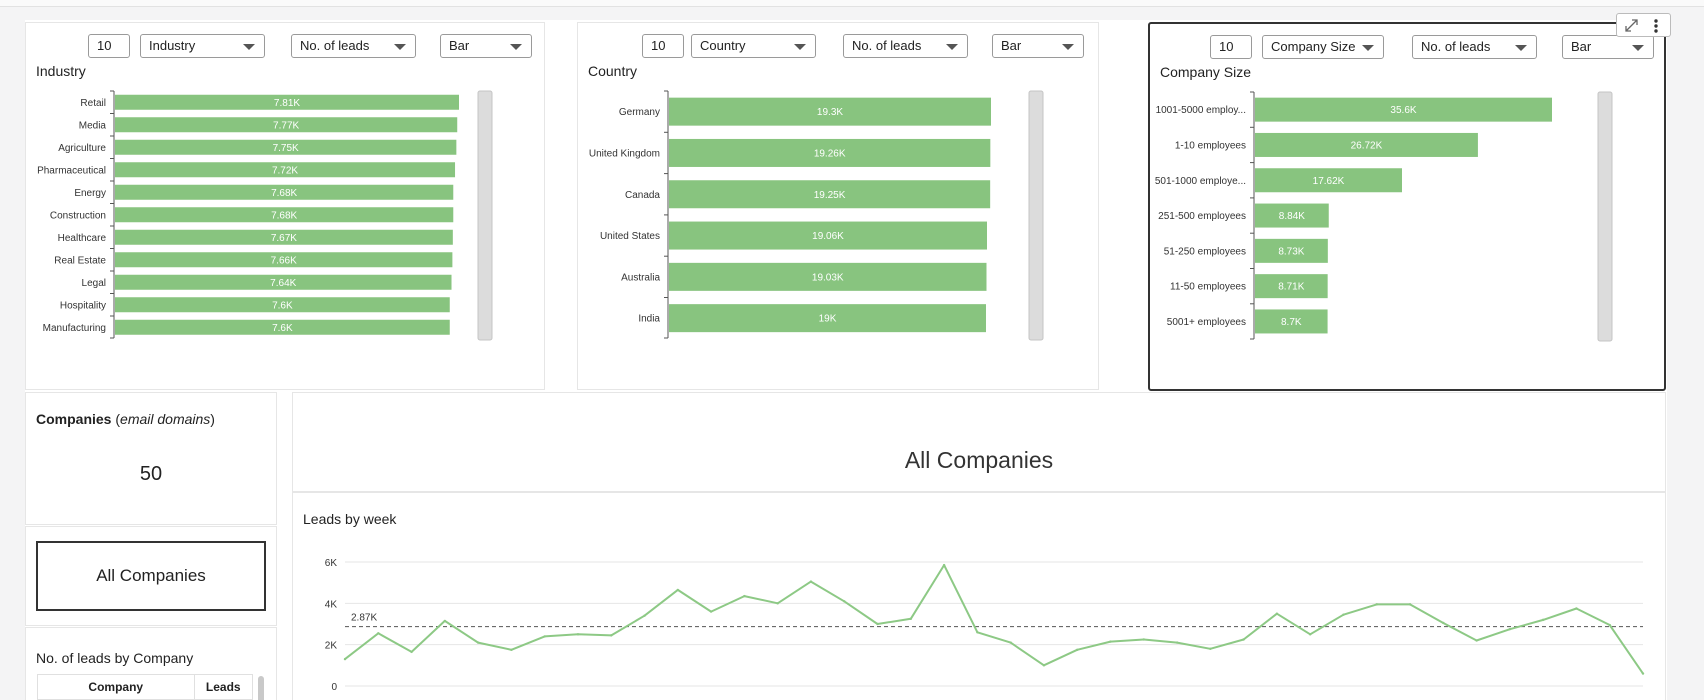  What do you see at coordinates (852, 3) in the screenshot?
I see `top-edge` at bounding box center [852, 3].